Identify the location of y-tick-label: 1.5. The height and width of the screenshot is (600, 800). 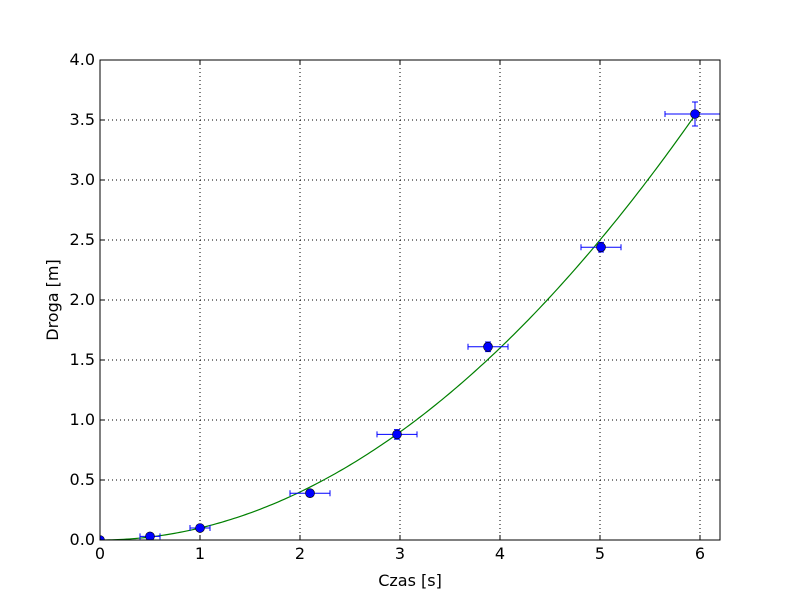
(82, 359).